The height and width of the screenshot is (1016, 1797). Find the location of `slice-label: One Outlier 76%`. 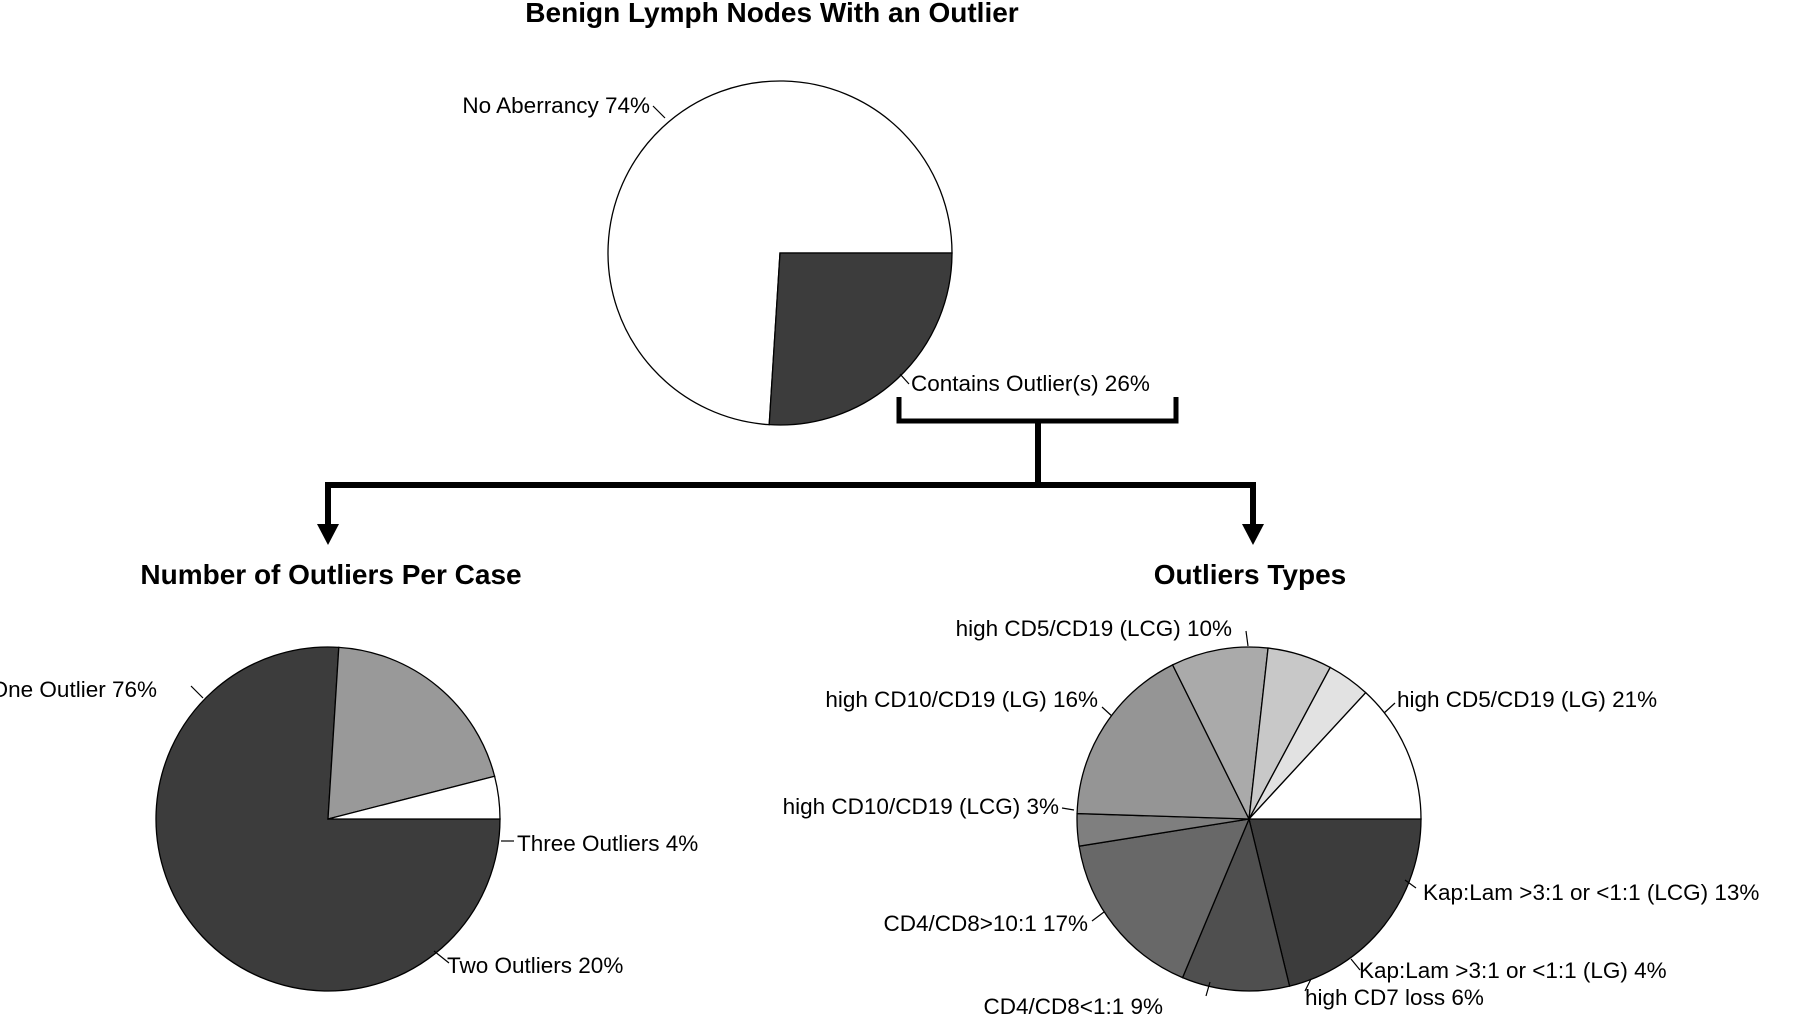

slice-label: One Outlier 76% is located at coordinates (78, 689).